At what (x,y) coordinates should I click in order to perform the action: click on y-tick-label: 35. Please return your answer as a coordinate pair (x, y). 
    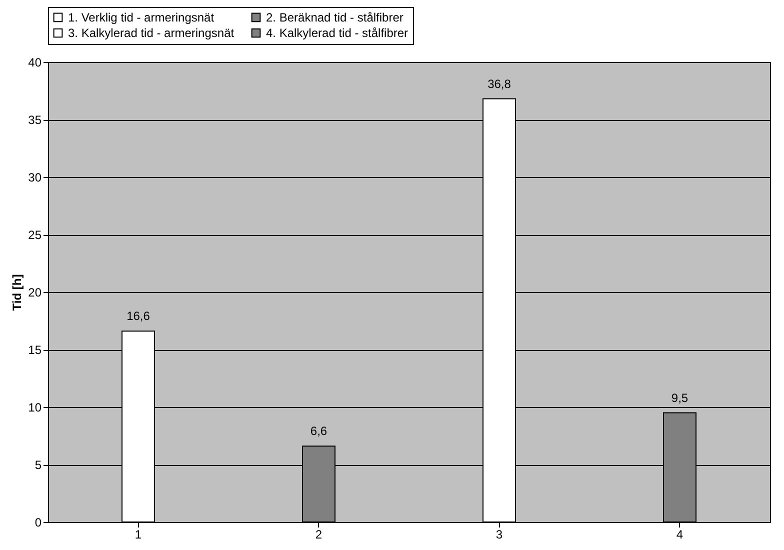
    Looking at the image, I should click on (35, 120).